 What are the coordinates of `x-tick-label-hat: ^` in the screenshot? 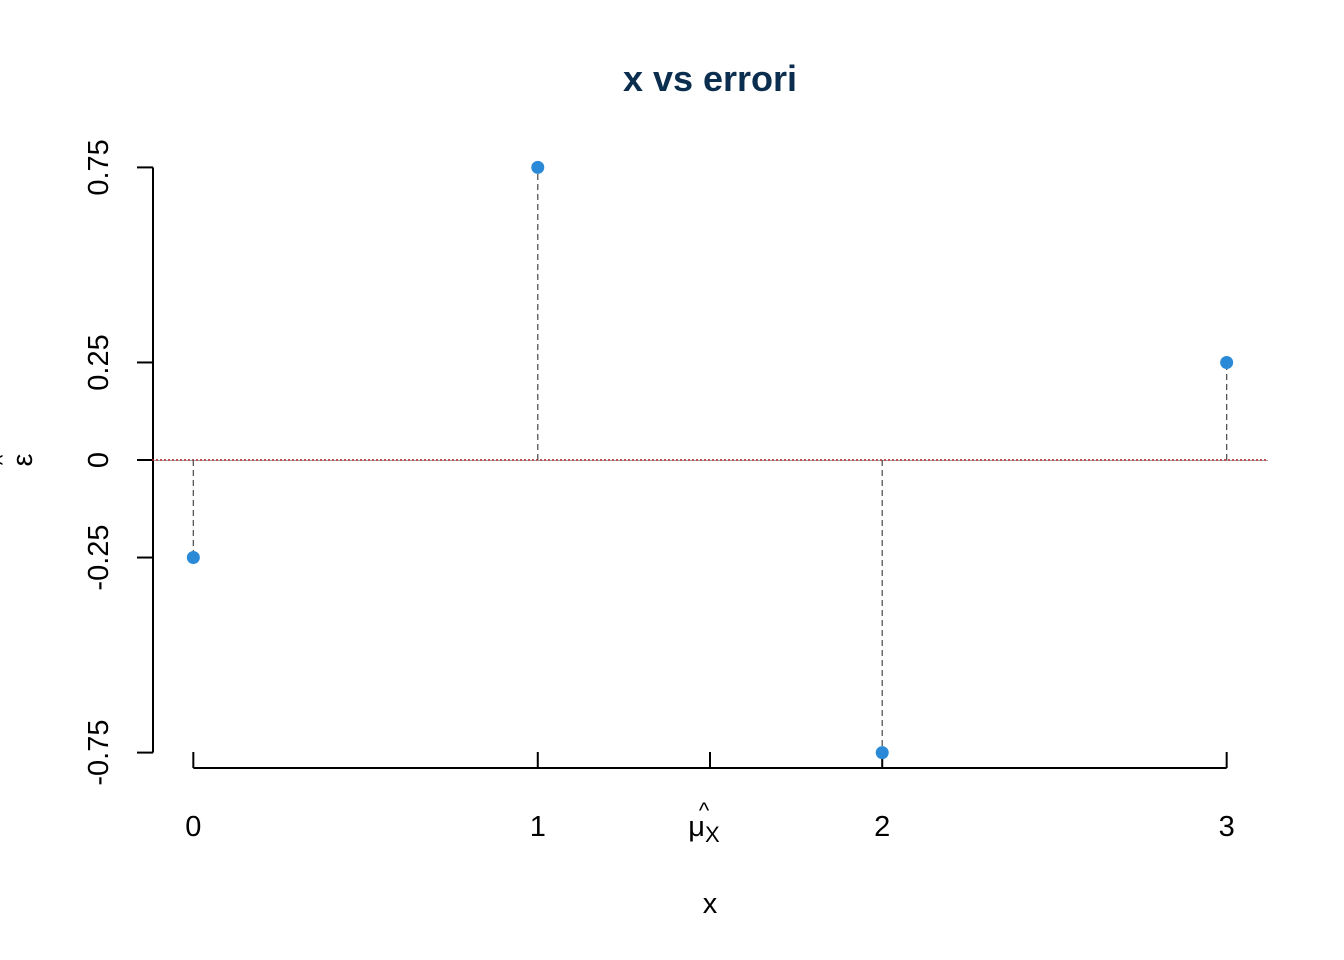 It's located at (704, 810).